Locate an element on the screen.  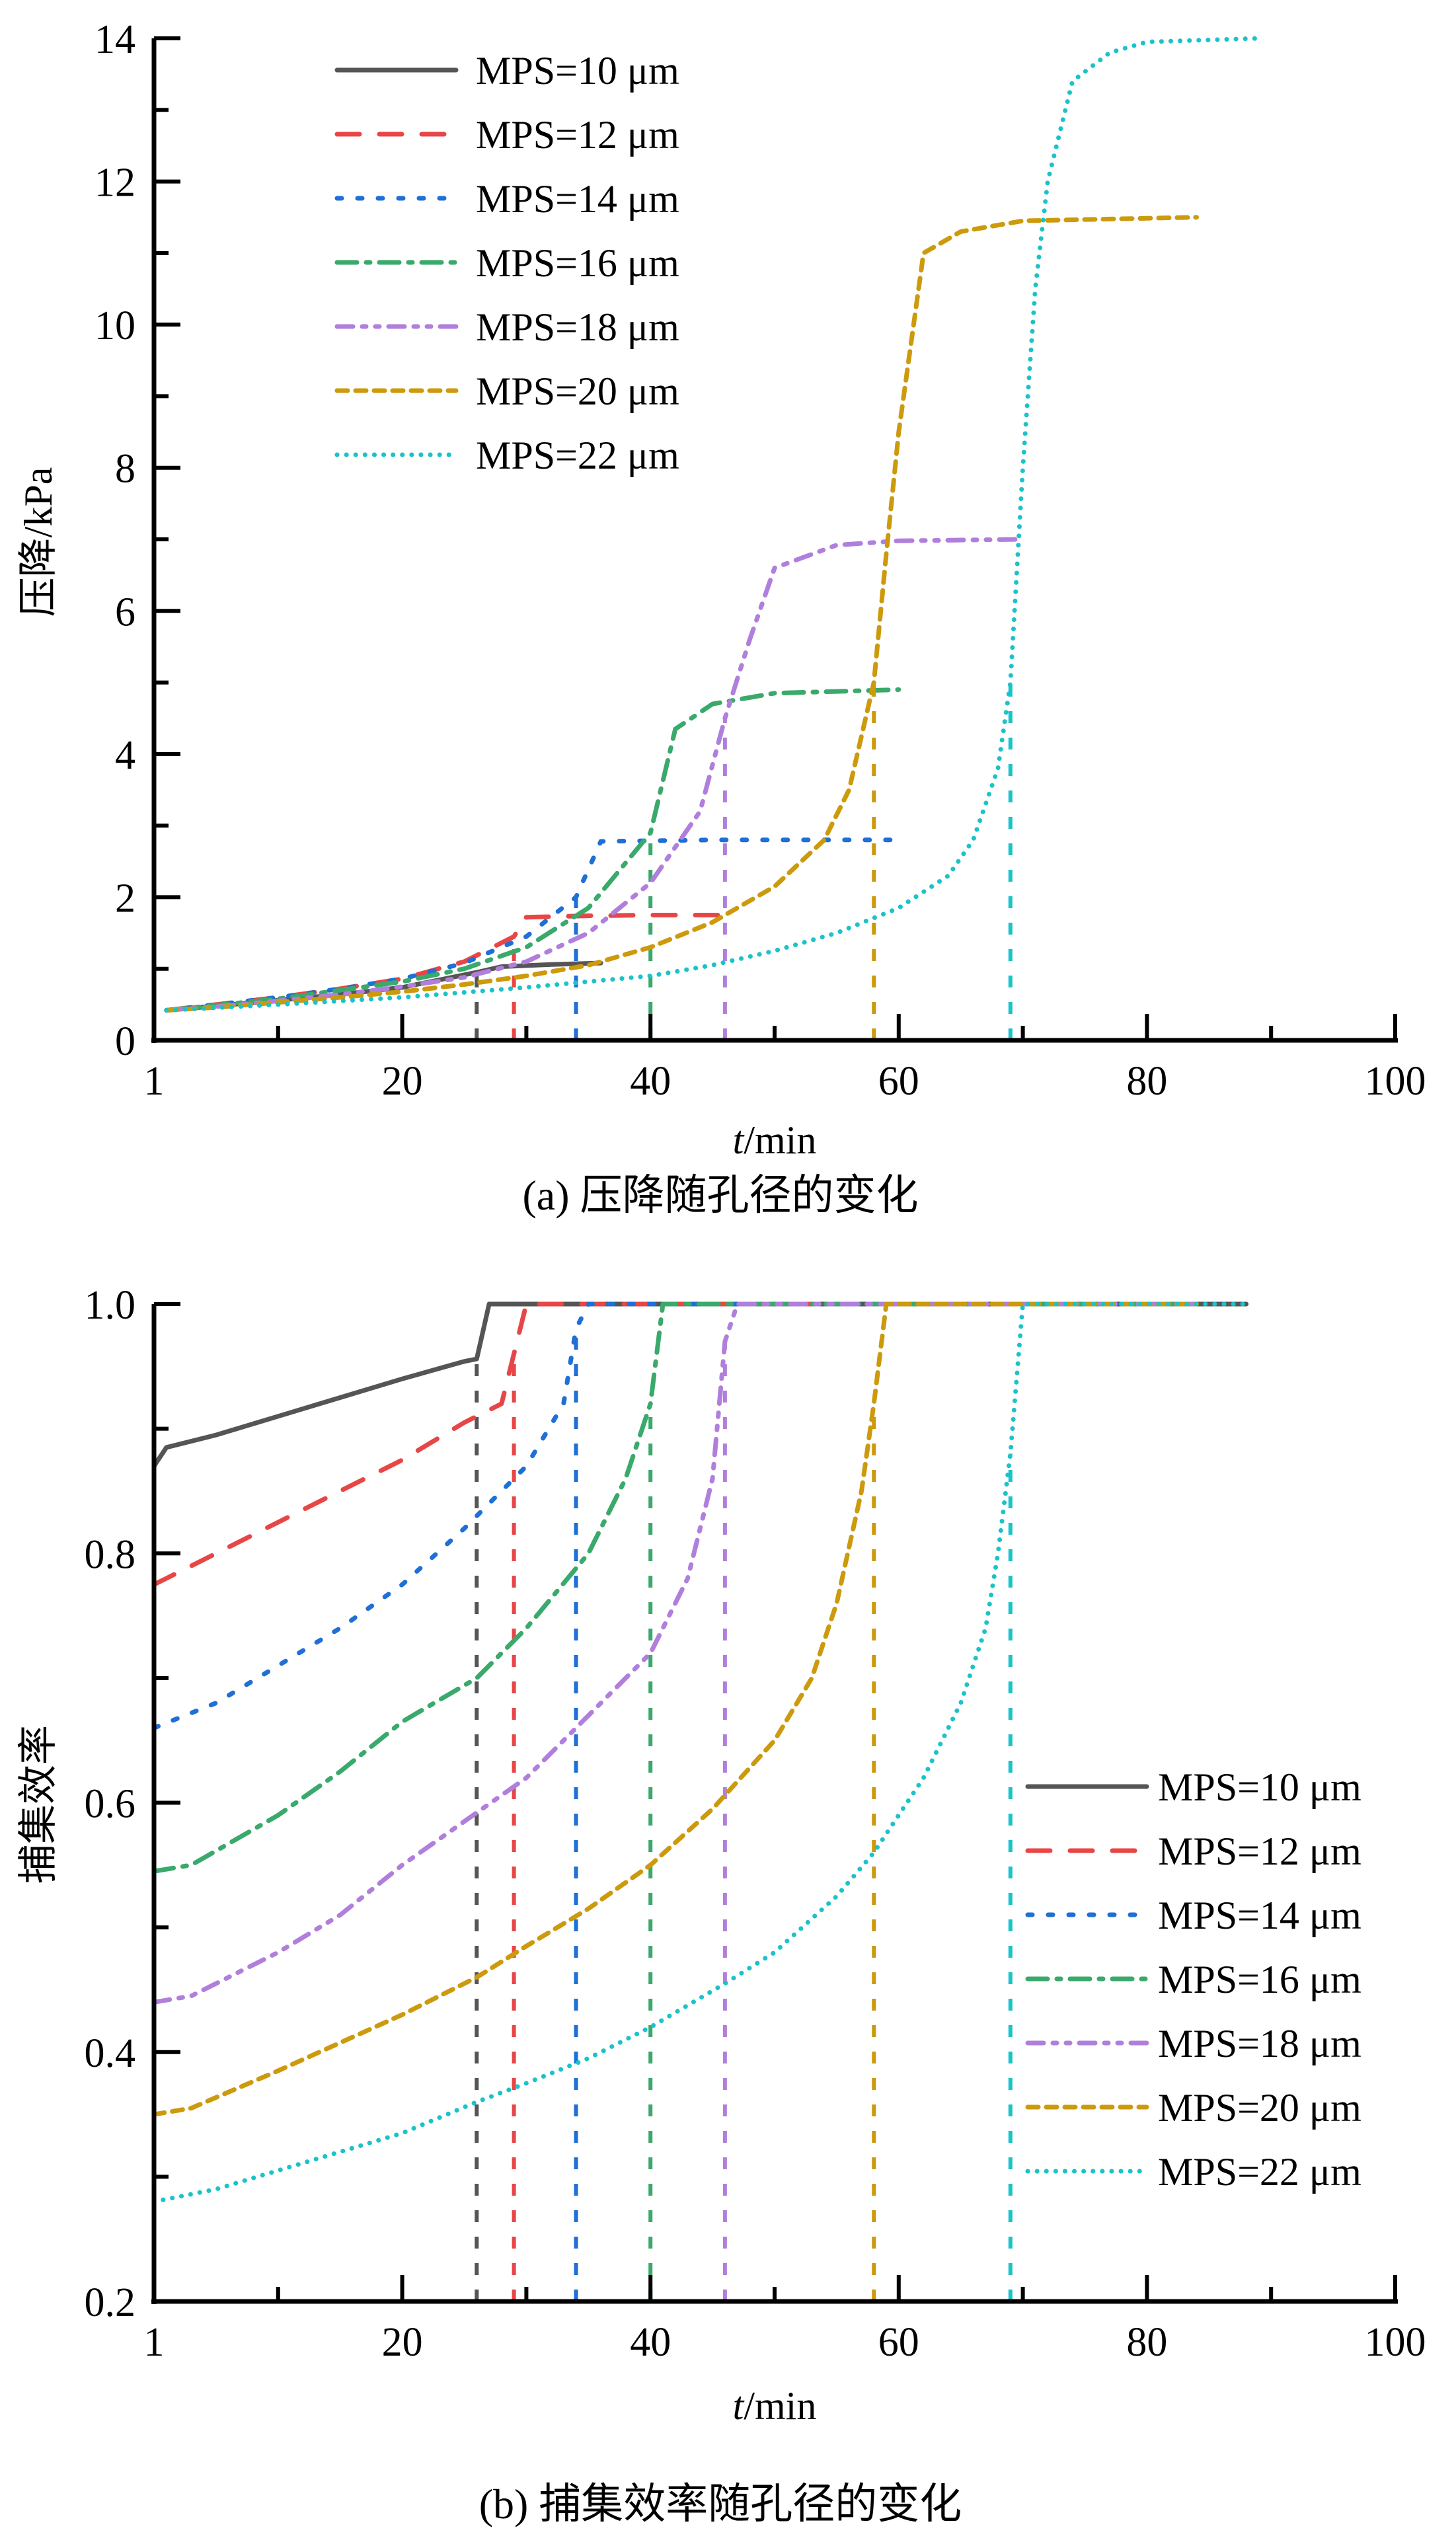
y-tick-label: 14 is located at coordinates (115, 39).